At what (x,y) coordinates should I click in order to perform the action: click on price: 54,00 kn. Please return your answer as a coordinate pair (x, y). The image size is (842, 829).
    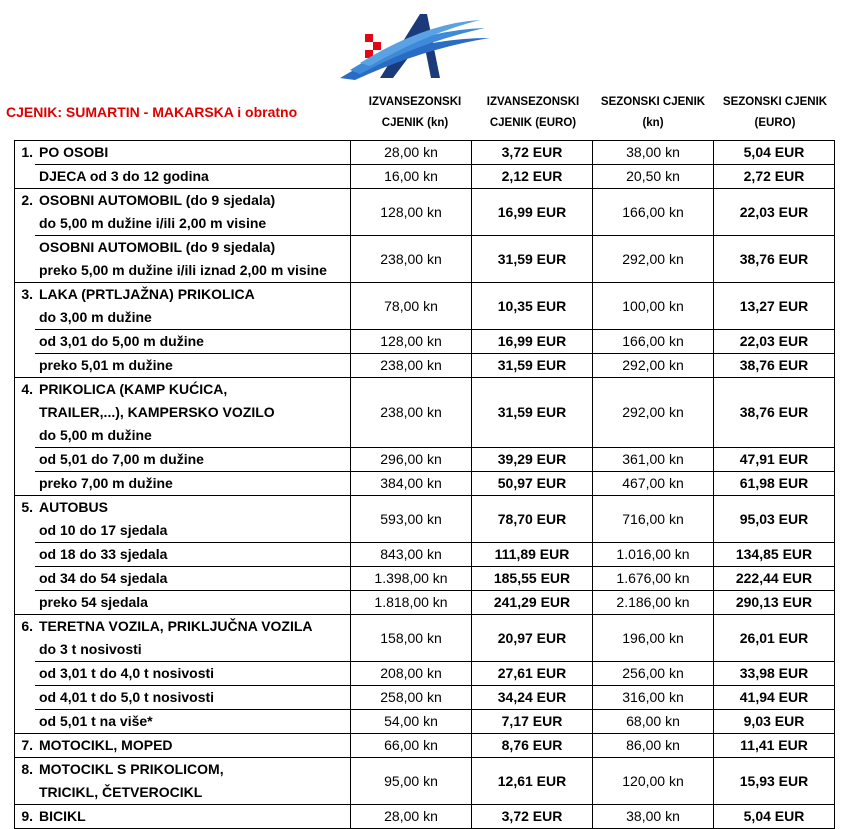
    Looking at the image, I should click on (411, 721).